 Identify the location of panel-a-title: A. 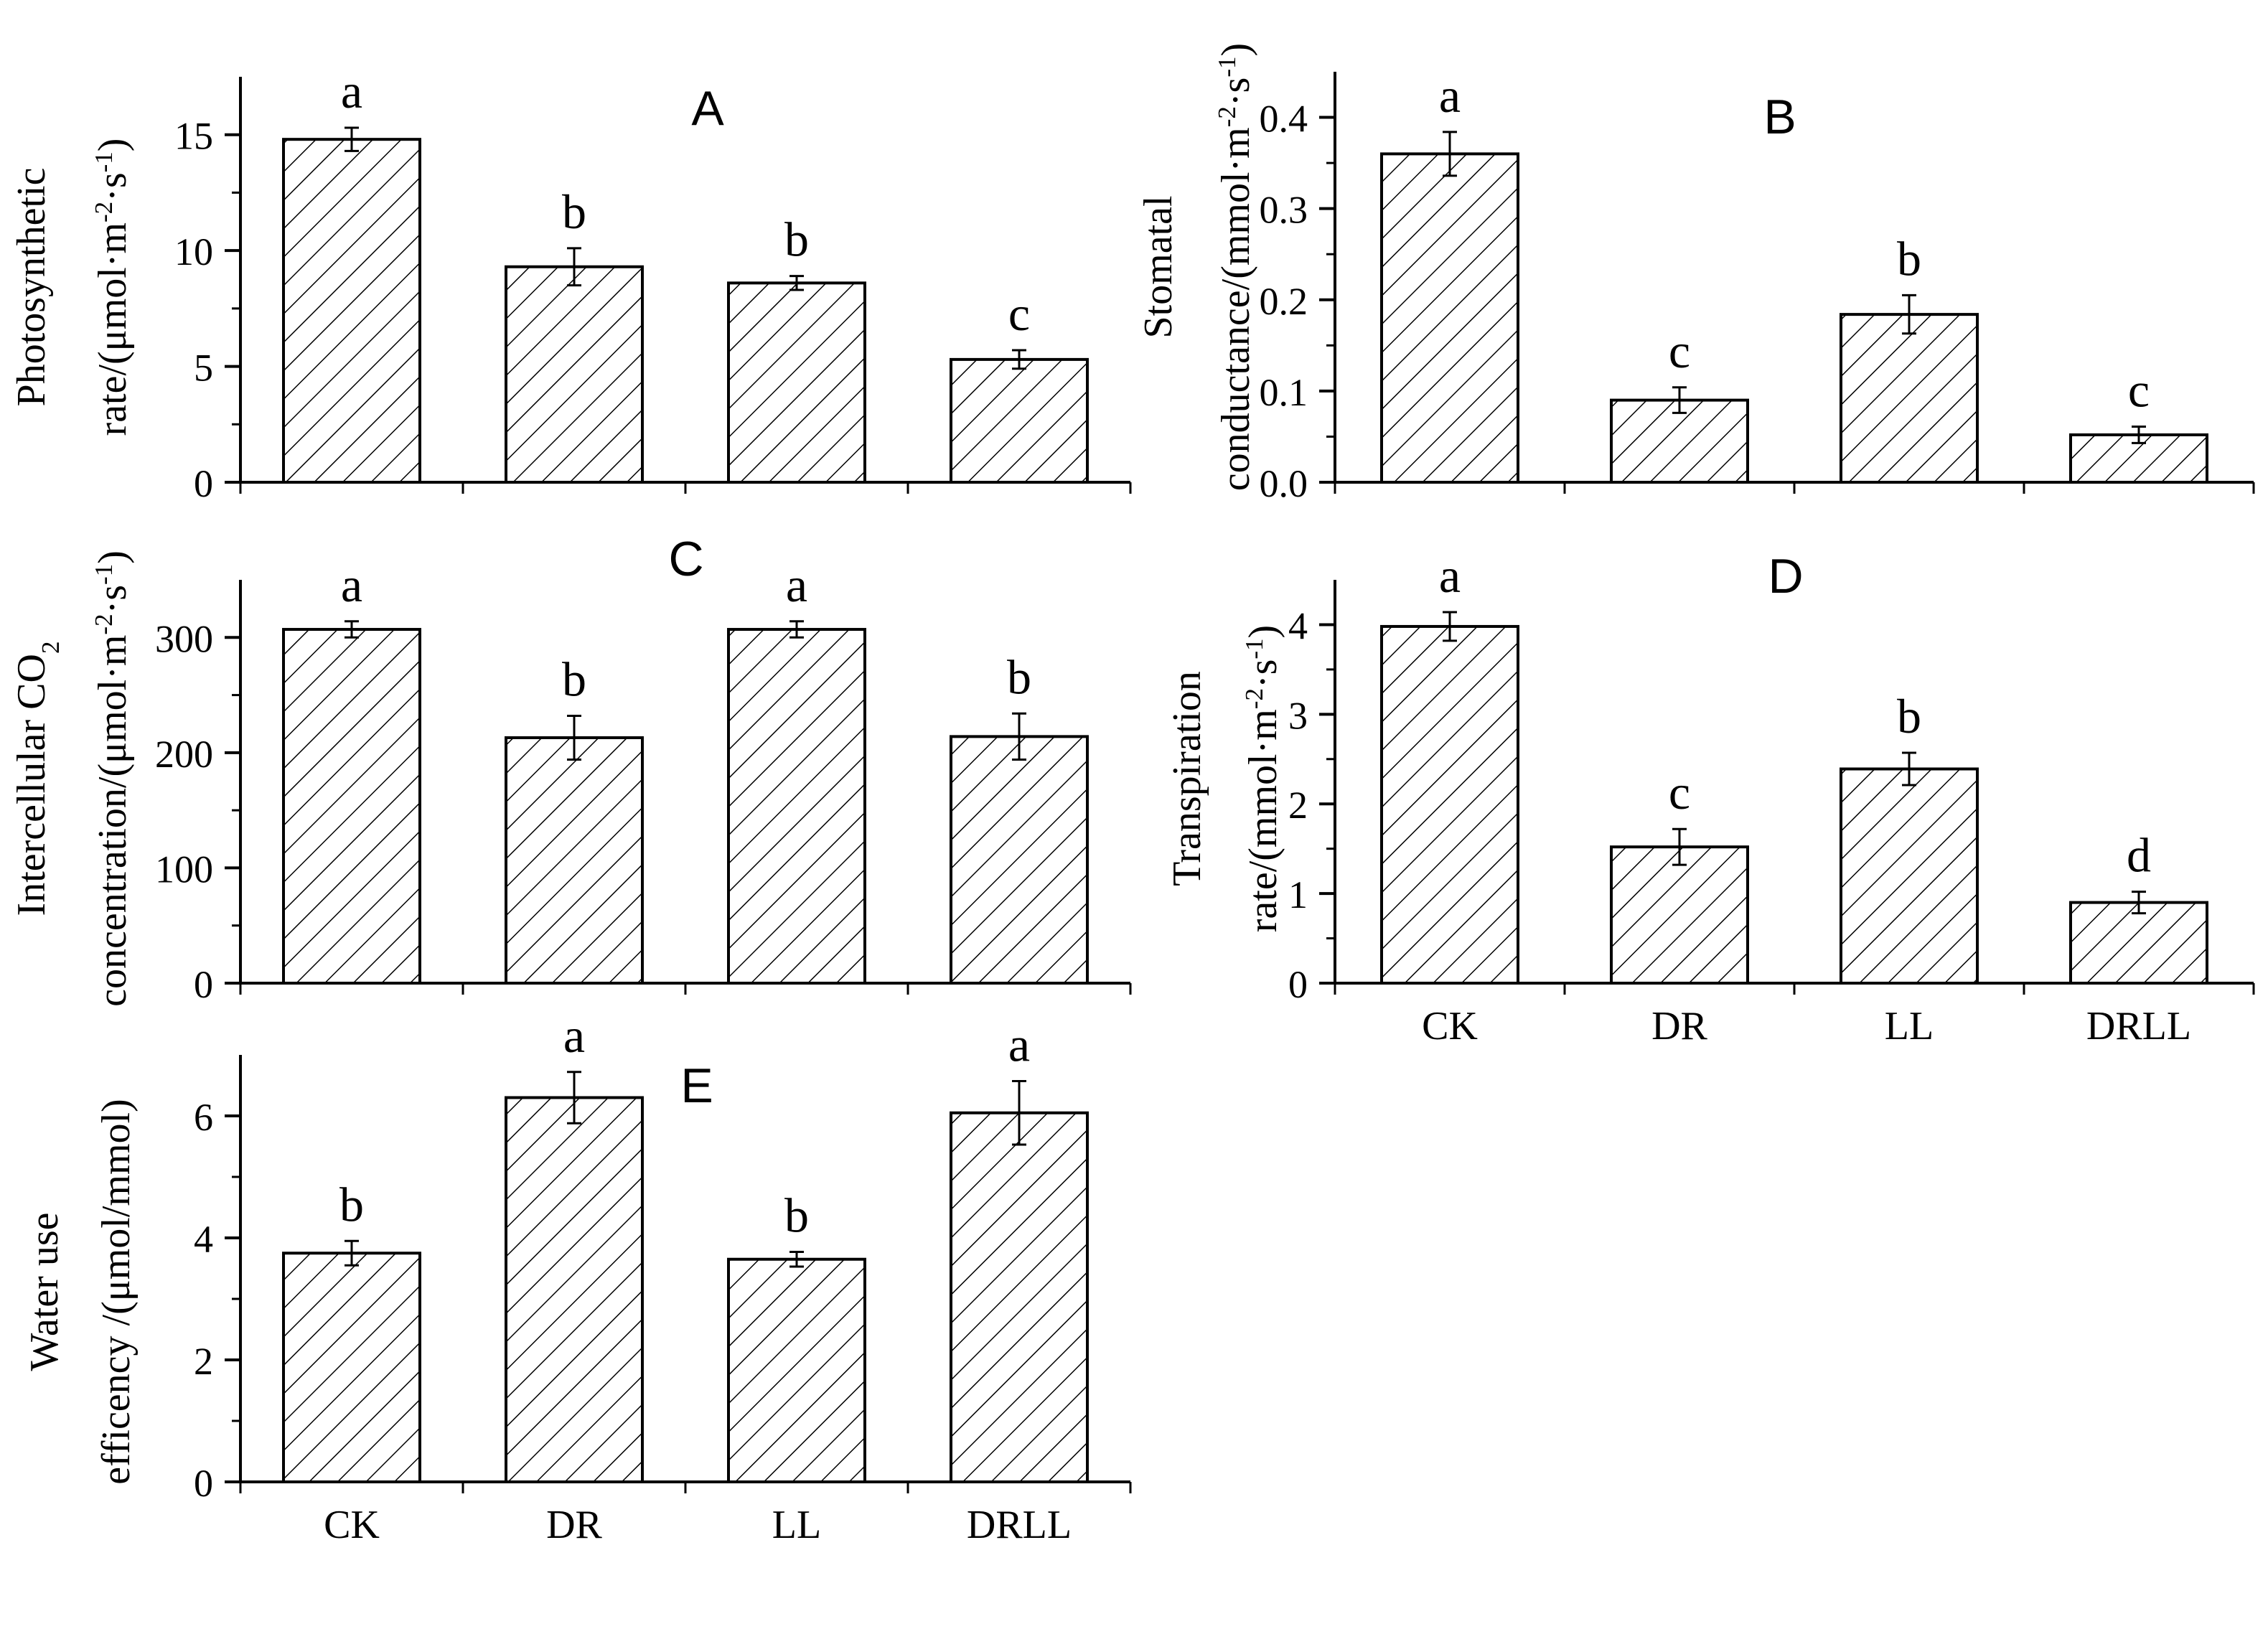
(708, 108).